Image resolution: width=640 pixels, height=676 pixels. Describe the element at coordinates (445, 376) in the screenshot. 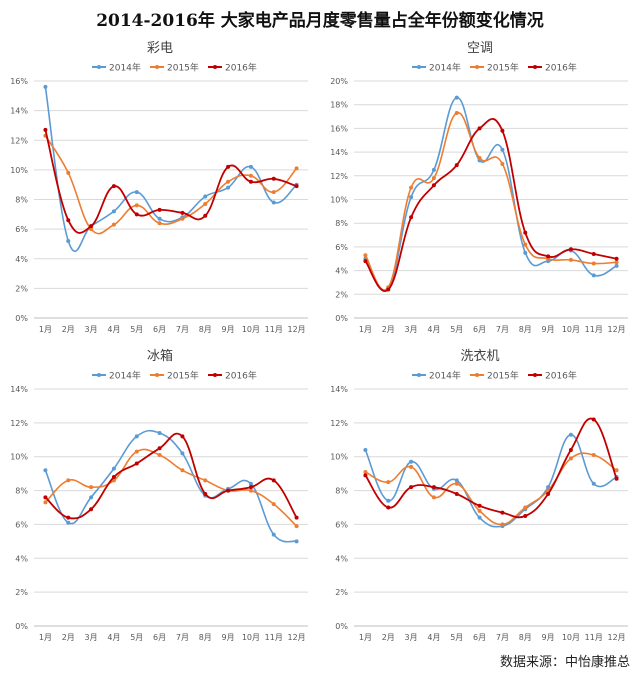

I see `legend-label: 2014年` at that location.